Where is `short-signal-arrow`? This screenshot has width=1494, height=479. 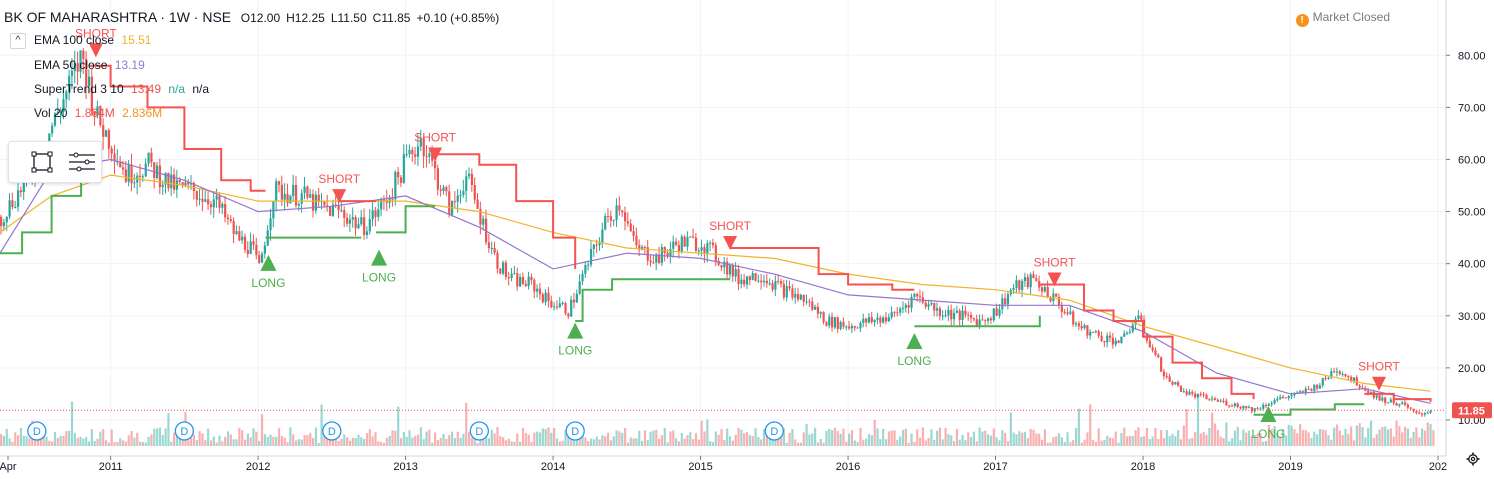 short-signal-arrow is located at coordinates (435, 154).